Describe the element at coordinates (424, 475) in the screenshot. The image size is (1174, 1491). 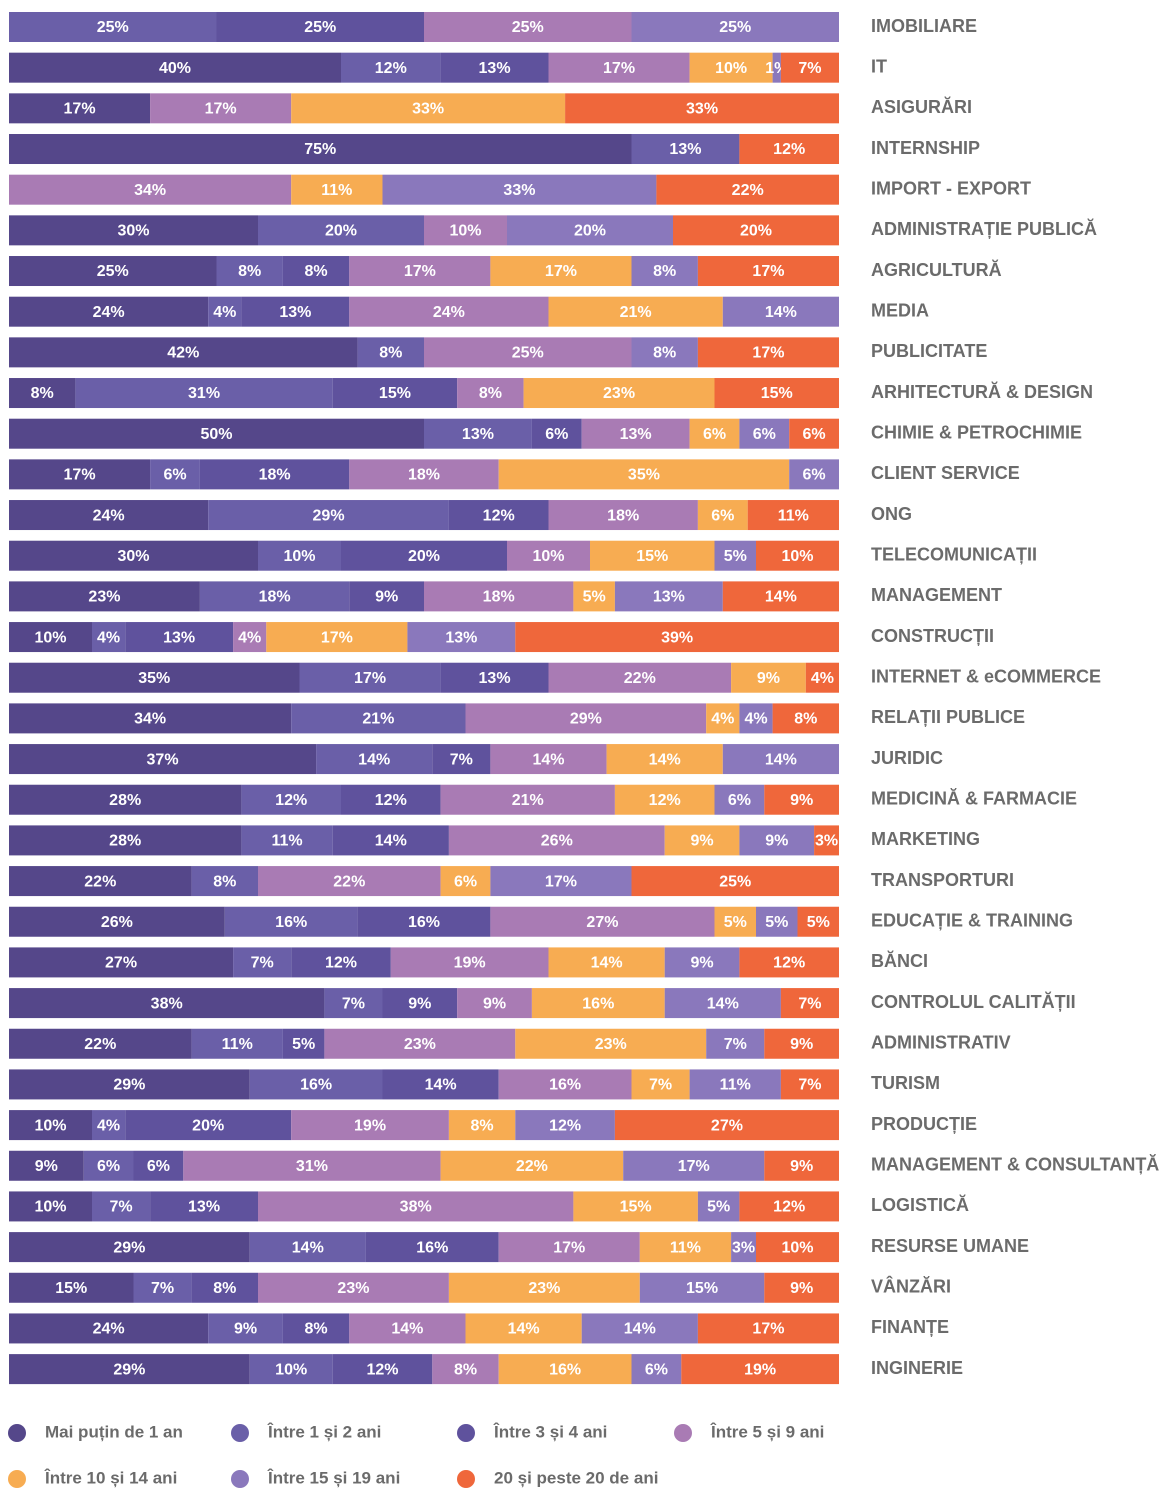
I see `data-label: 18%` at that location.